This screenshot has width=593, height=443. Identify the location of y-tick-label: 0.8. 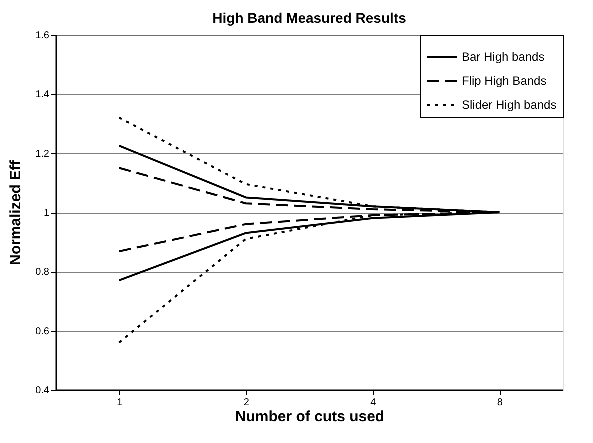
(43, 272).